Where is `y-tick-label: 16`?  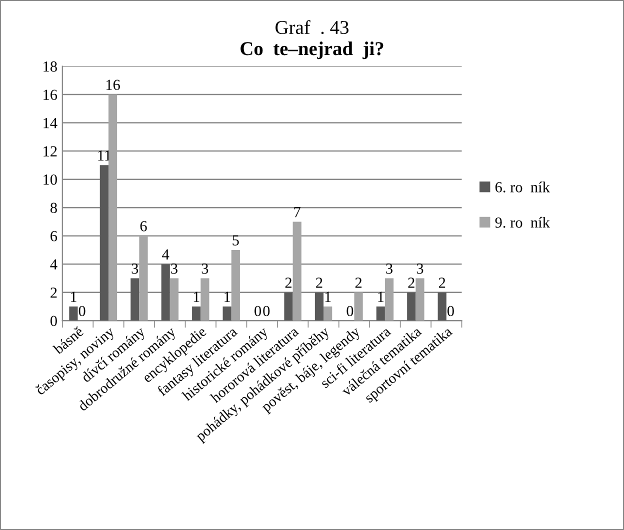
y-tick-label: 16 is located at coordinates (51, 95).